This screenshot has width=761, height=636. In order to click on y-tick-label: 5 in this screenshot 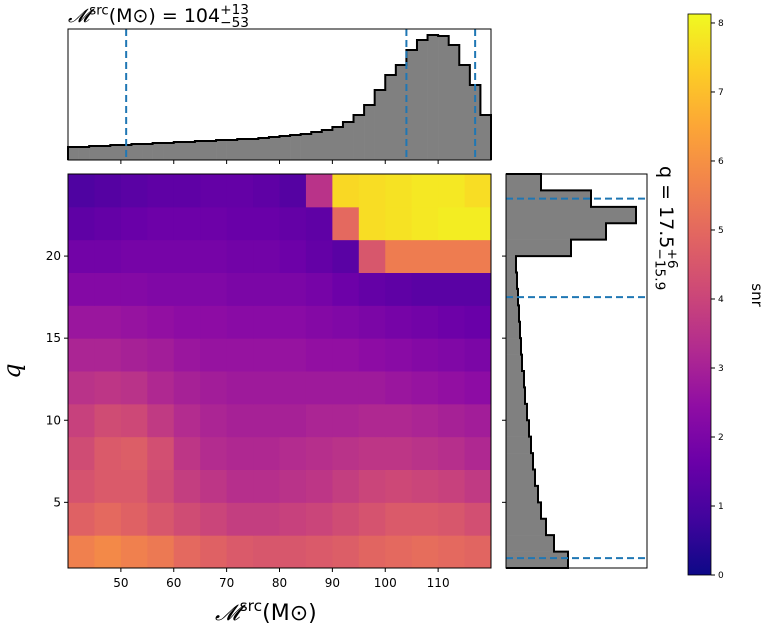, I will do `click(57, 502)`.